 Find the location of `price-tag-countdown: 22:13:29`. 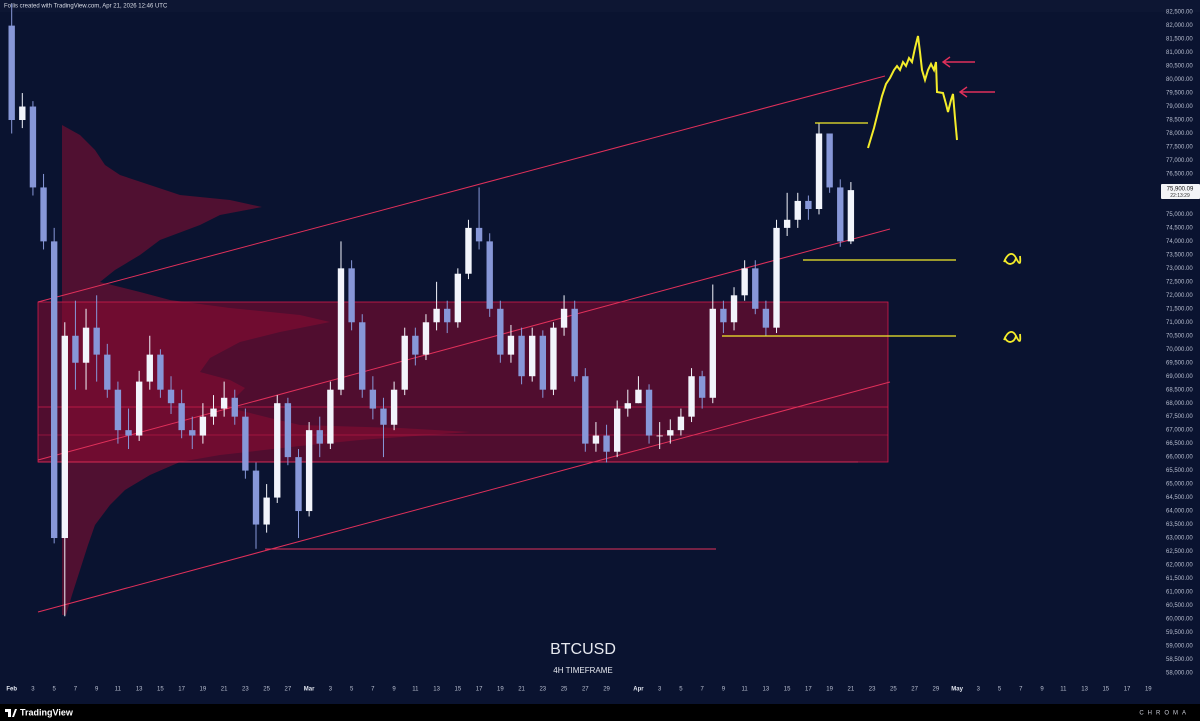

price-tag-countdown: 22:13:29 is located at coordinates (1180, 196).